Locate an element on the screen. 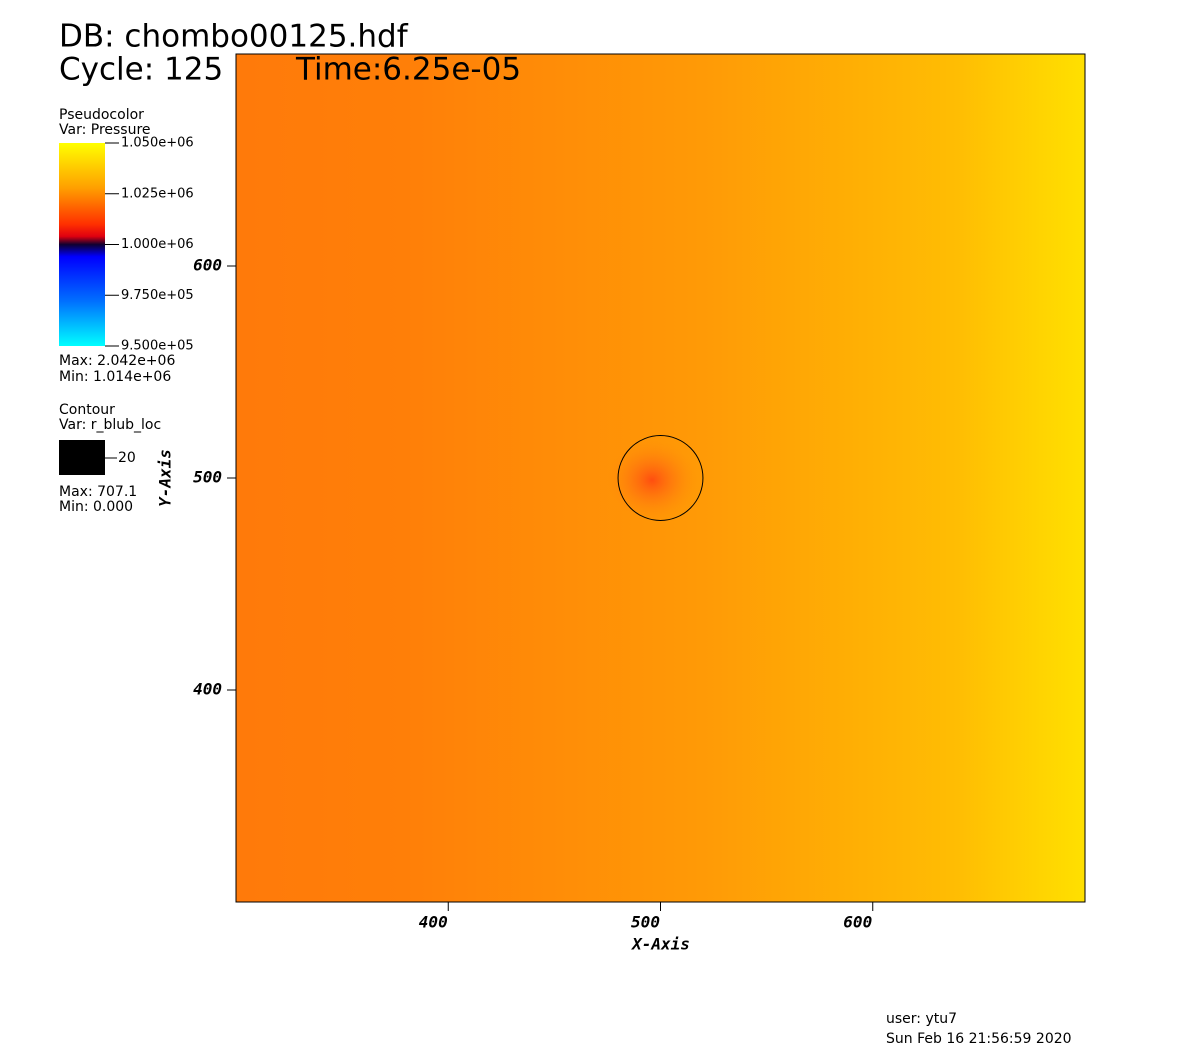 This screenshot has height=1062, width=1182. legend-var: Var: Pressure is located at coordinates (105, 130).